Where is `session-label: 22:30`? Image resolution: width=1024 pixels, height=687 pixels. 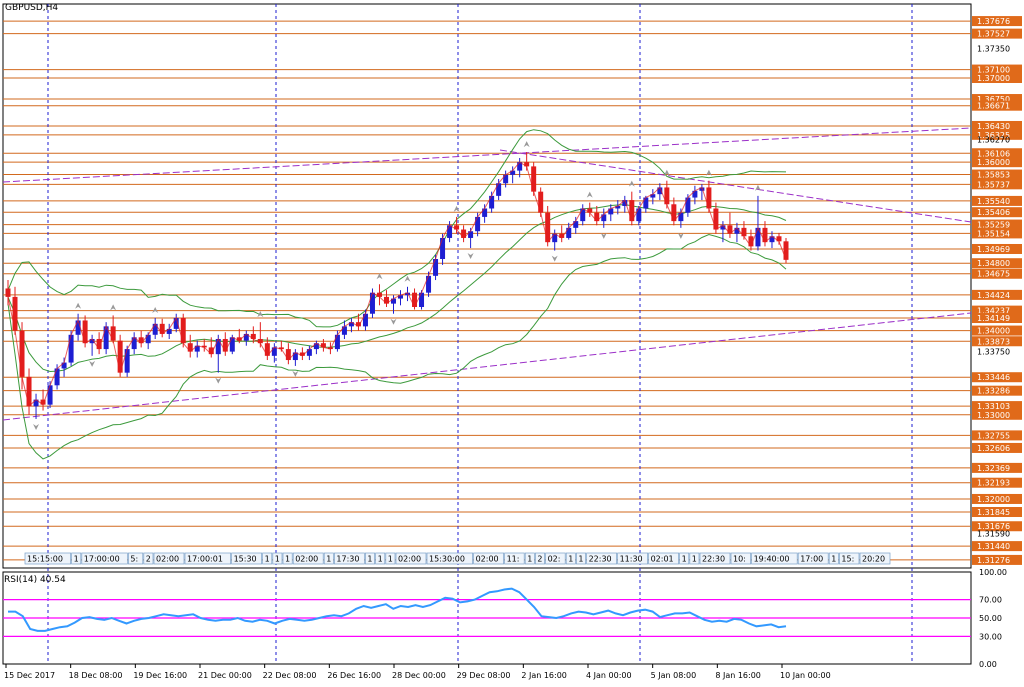 session-label: 22:30 is located at coordinates (601, 558).